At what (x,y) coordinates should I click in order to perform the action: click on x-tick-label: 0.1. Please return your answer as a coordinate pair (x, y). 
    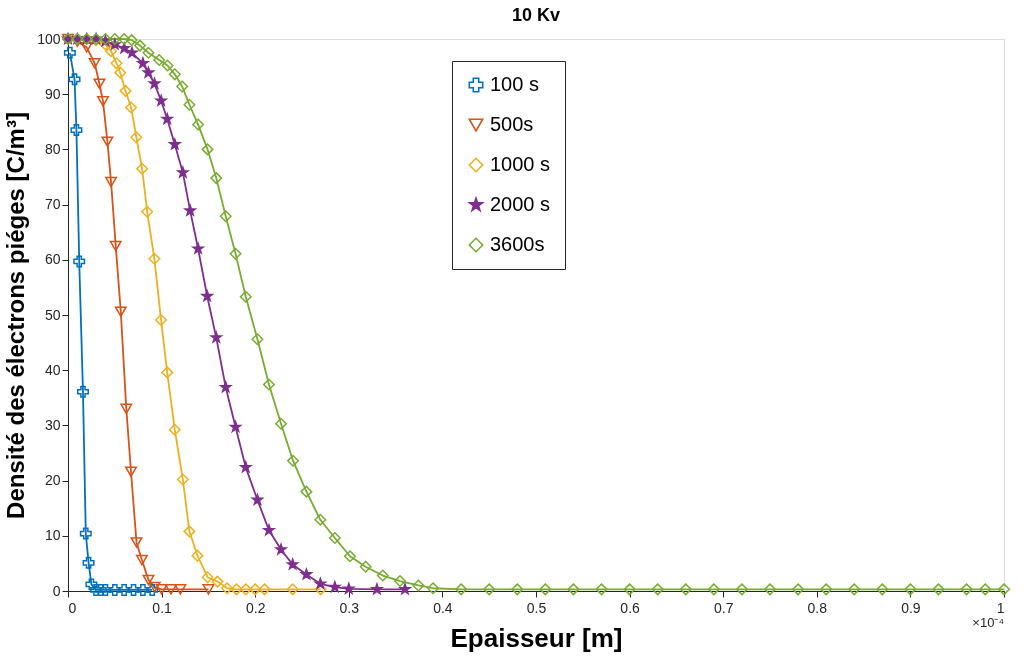
    Looking at the image, I should click on (162, 607).